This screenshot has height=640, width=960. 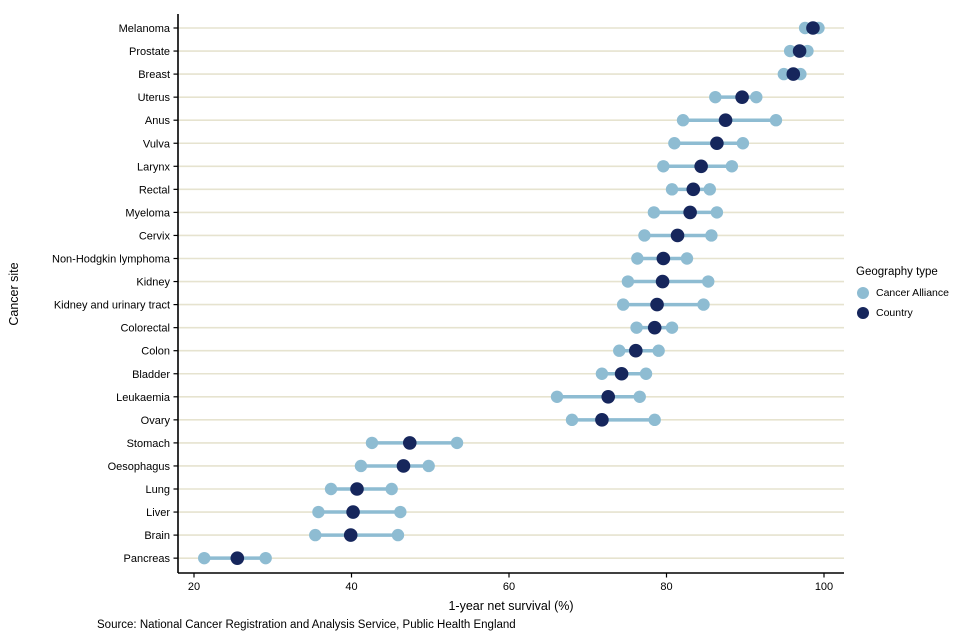 What do you see at coordinates (145, 29) in the screenshot?
I see `y-tick-label: Melanoma` at bounding box center [145, 29].